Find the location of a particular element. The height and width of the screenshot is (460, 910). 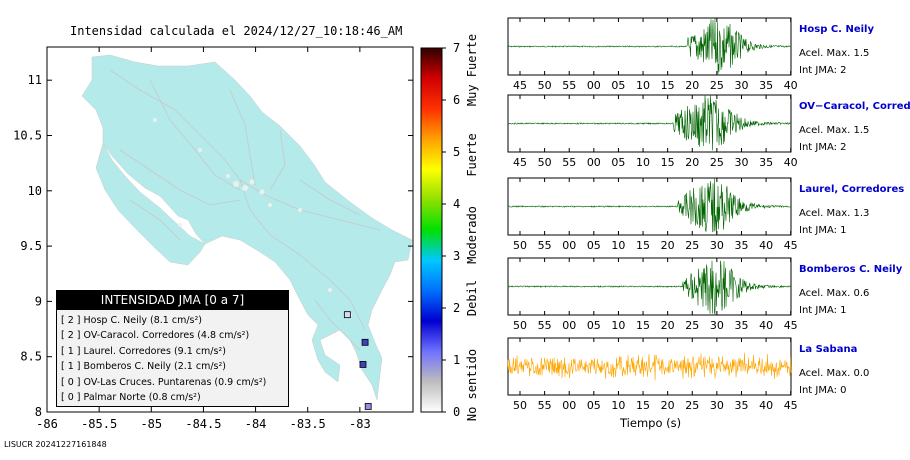

waveform-panel: 45 50 55 00 05 10 15 20 25 30 35 40 is located at coordinates (652, 131).